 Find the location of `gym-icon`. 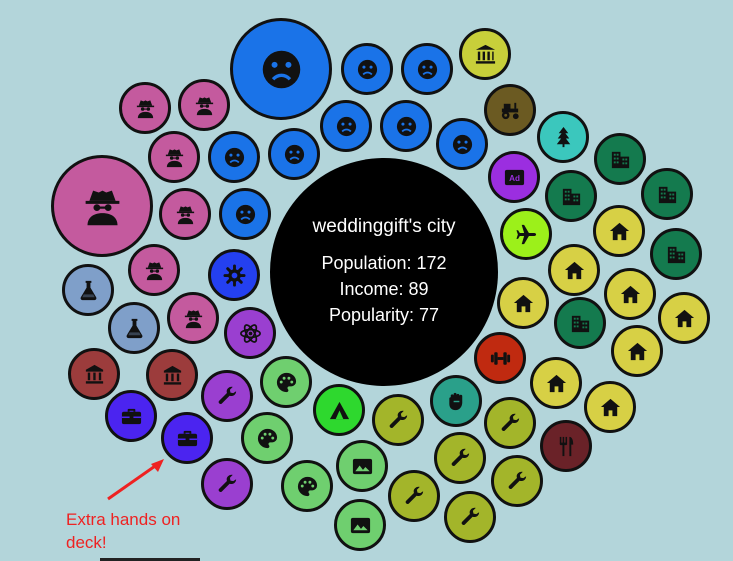

gym-icon is located at coordinates (500, 358).